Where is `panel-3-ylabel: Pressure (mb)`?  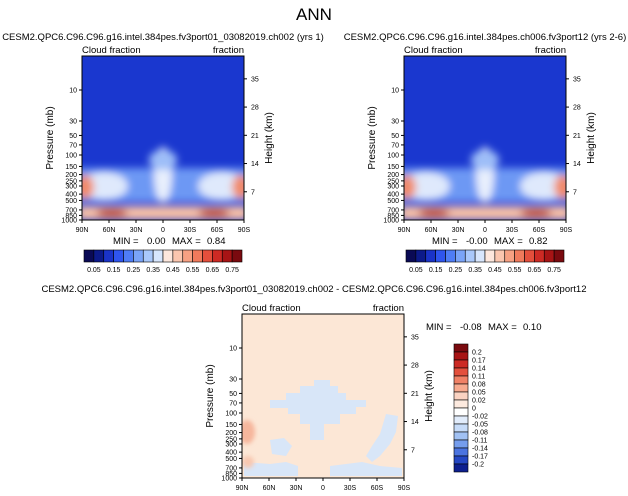
panel-3-ylabel: Pressure (mb) is located at coordinates (210, 395).